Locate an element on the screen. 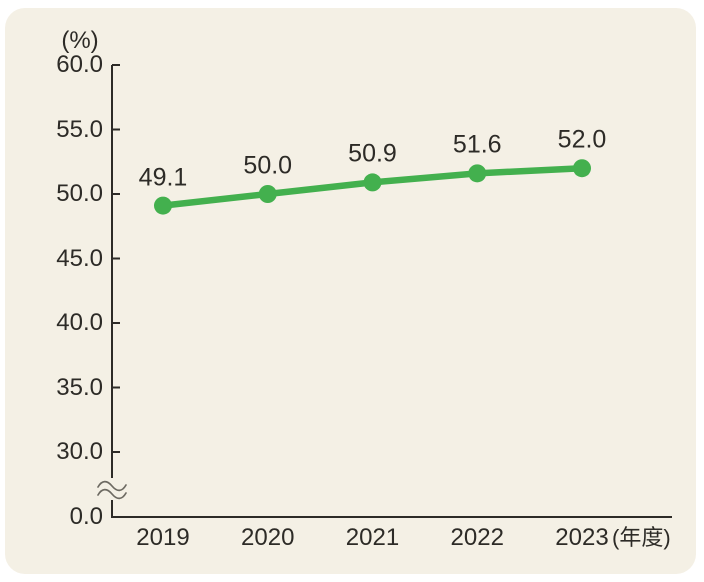 The image size is (704, 582). x-tick-label: 2023 is located at coordinates (582, 537).